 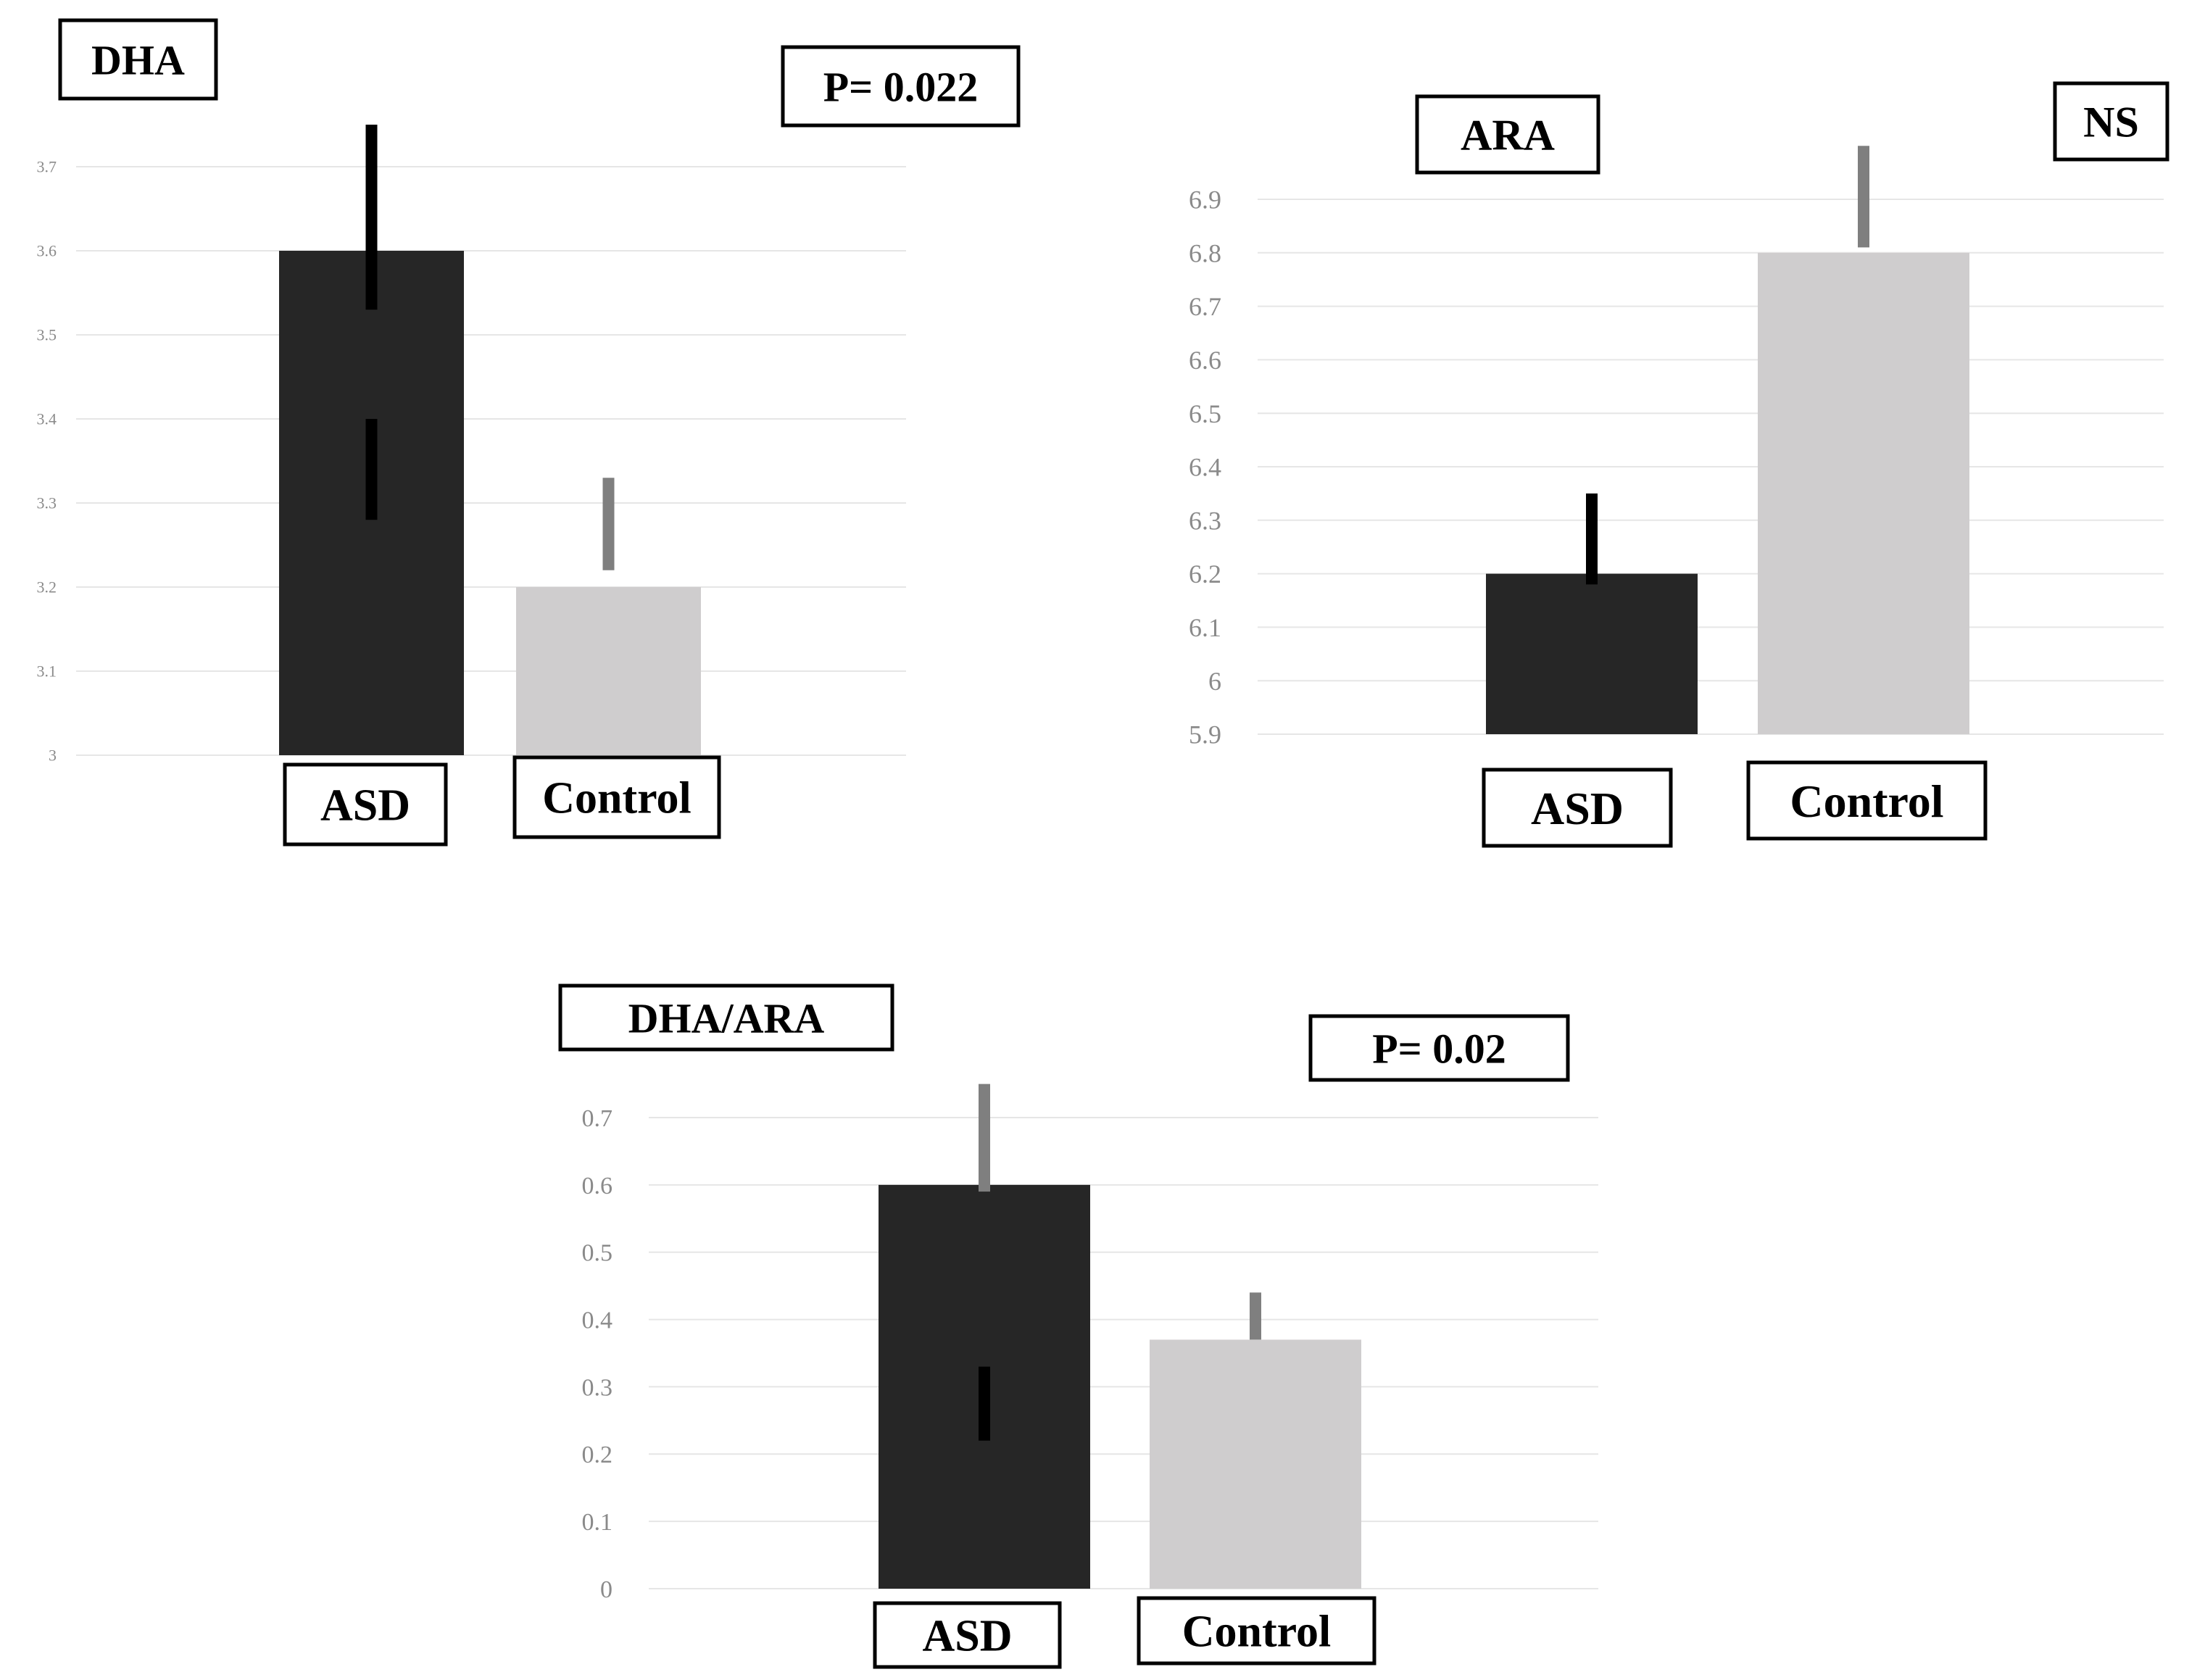 I want to click on y-tick-label: 0.6, so click(x=598, y=1186).